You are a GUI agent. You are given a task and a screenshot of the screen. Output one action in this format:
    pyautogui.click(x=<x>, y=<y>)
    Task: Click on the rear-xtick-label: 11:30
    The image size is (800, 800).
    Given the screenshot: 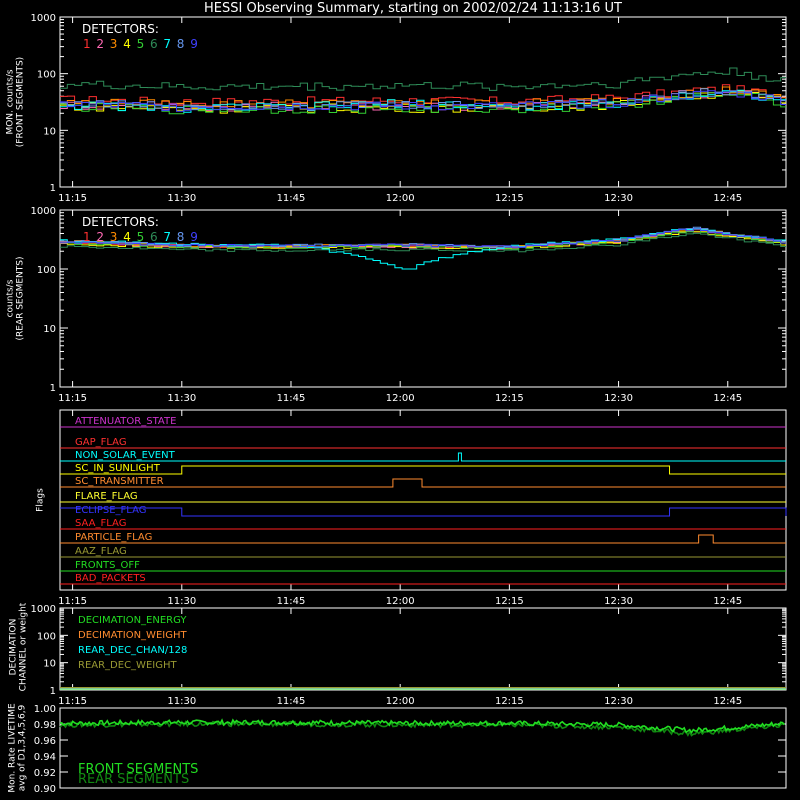 What is the action you would take?
    pyautogui.click(x=181, y=398)
    